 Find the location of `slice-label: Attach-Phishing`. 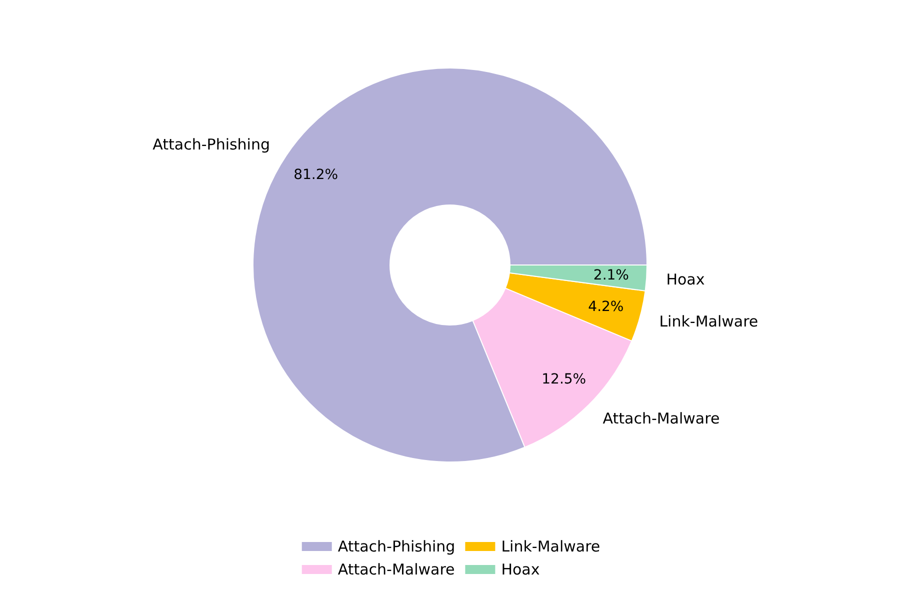

slice-label: Attach-Phishing is located at coordinates (211, 144).